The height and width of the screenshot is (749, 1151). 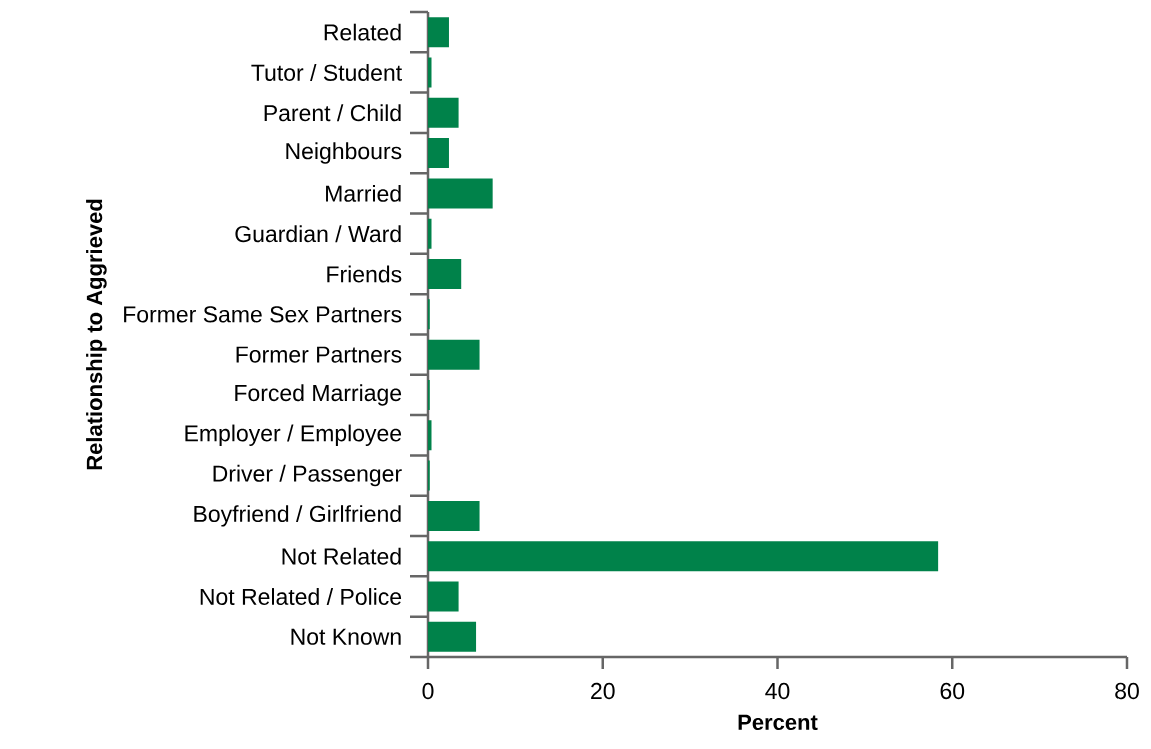 I want to click on y-tick-label: Boyfriend / Girlfriend, so click(x=297, y=516).